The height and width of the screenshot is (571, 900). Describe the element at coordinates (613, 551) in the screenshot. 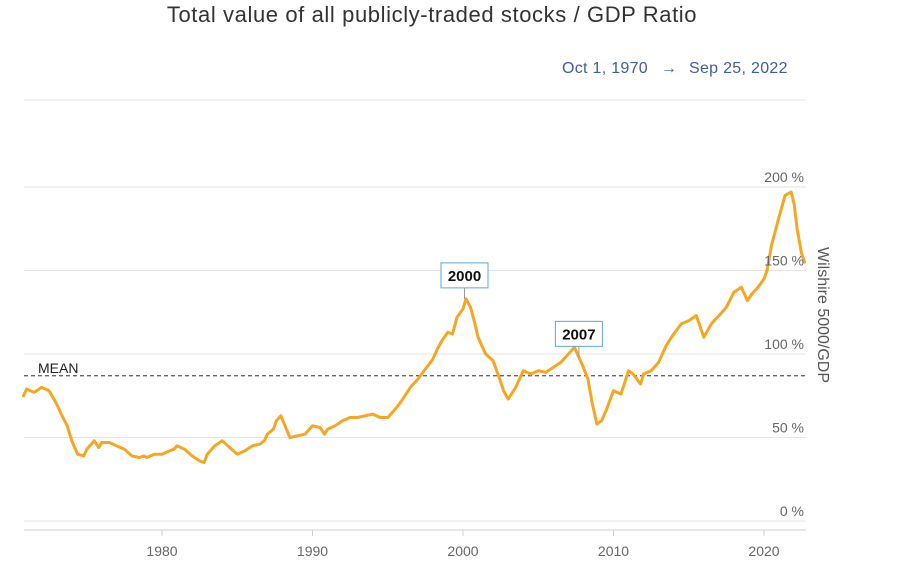

I see `x-tick-label: 2010` at that location.